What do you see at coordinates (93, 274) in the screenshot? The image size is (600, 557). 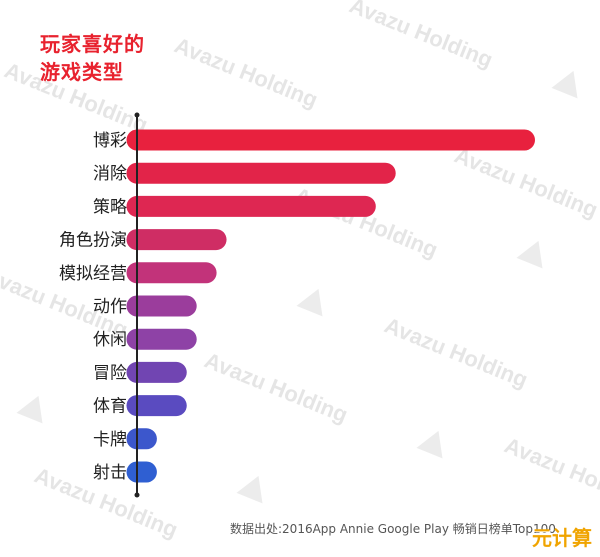 I see `category-label: 模拟经营` at bounding box center [93, 274].